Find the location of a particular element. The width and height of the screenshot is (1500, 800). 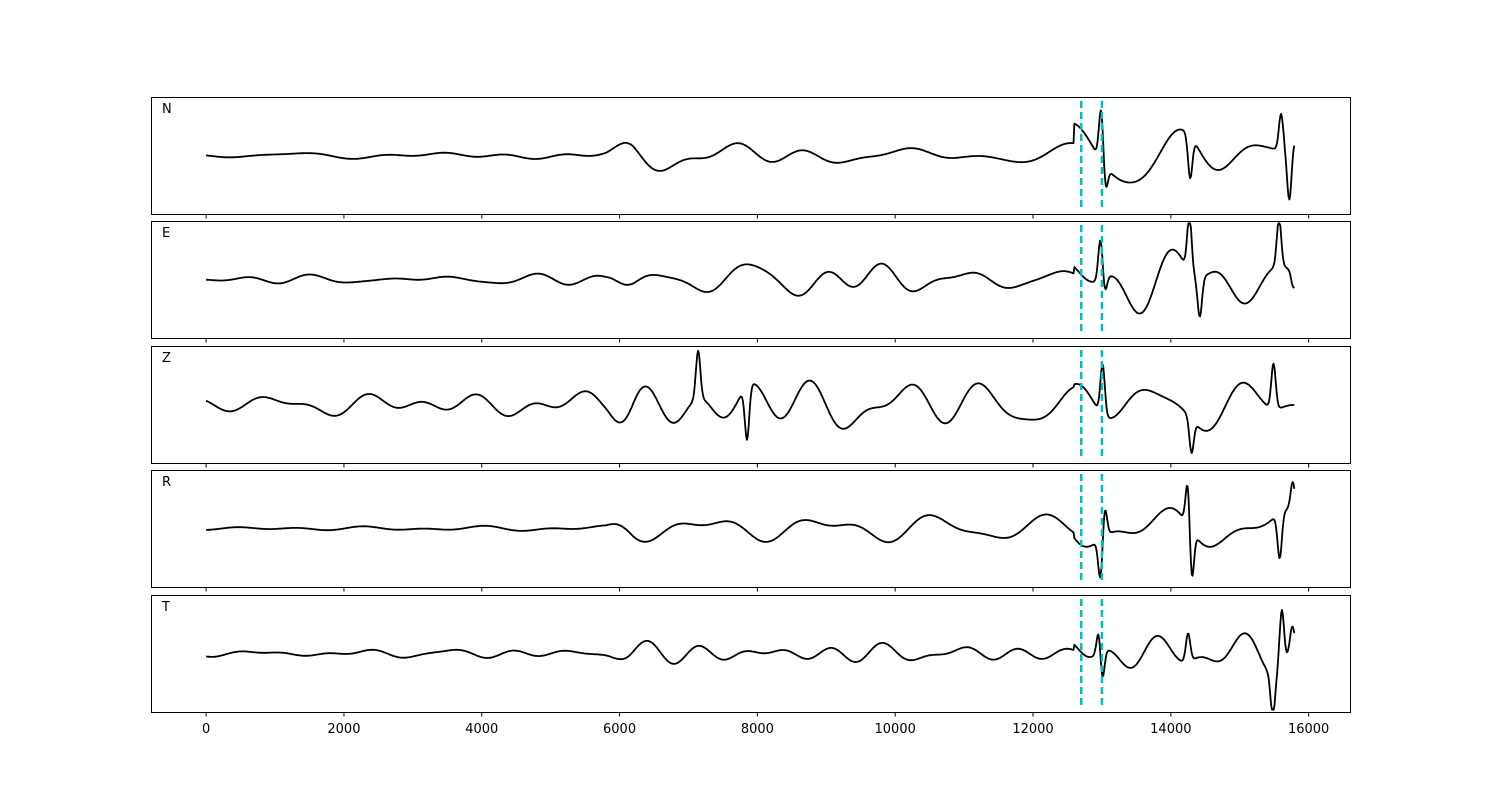

panel-label: E is located at coordinates (166, 233).